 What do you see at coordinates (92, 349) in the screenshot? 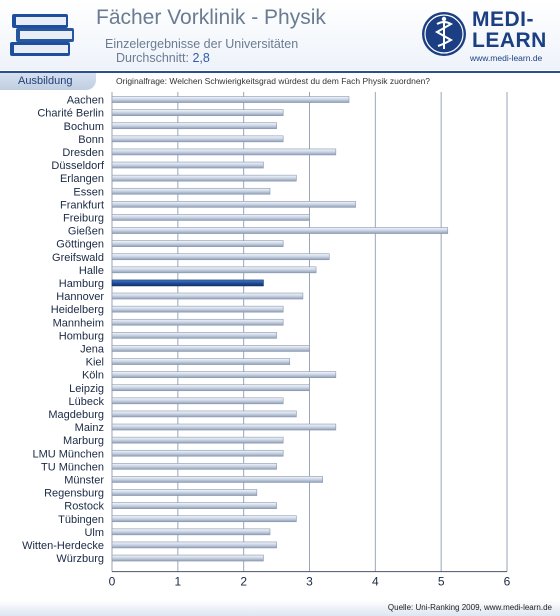
I see `category-label: Jena` at bounding box center [92, 349].